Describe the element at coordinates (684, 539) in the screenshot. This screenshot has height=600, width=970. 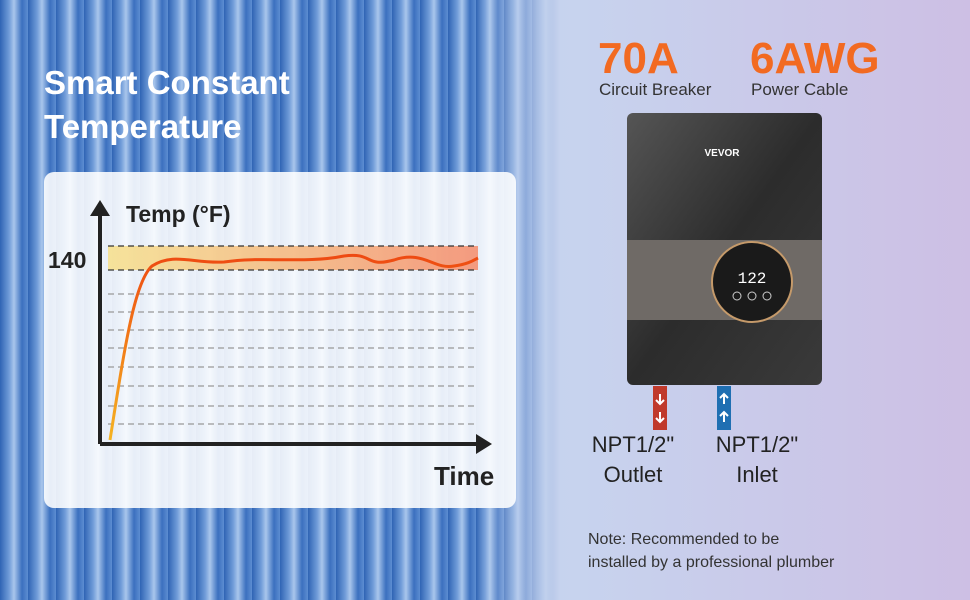
I see `note: Note: Recommended to be` at that location.